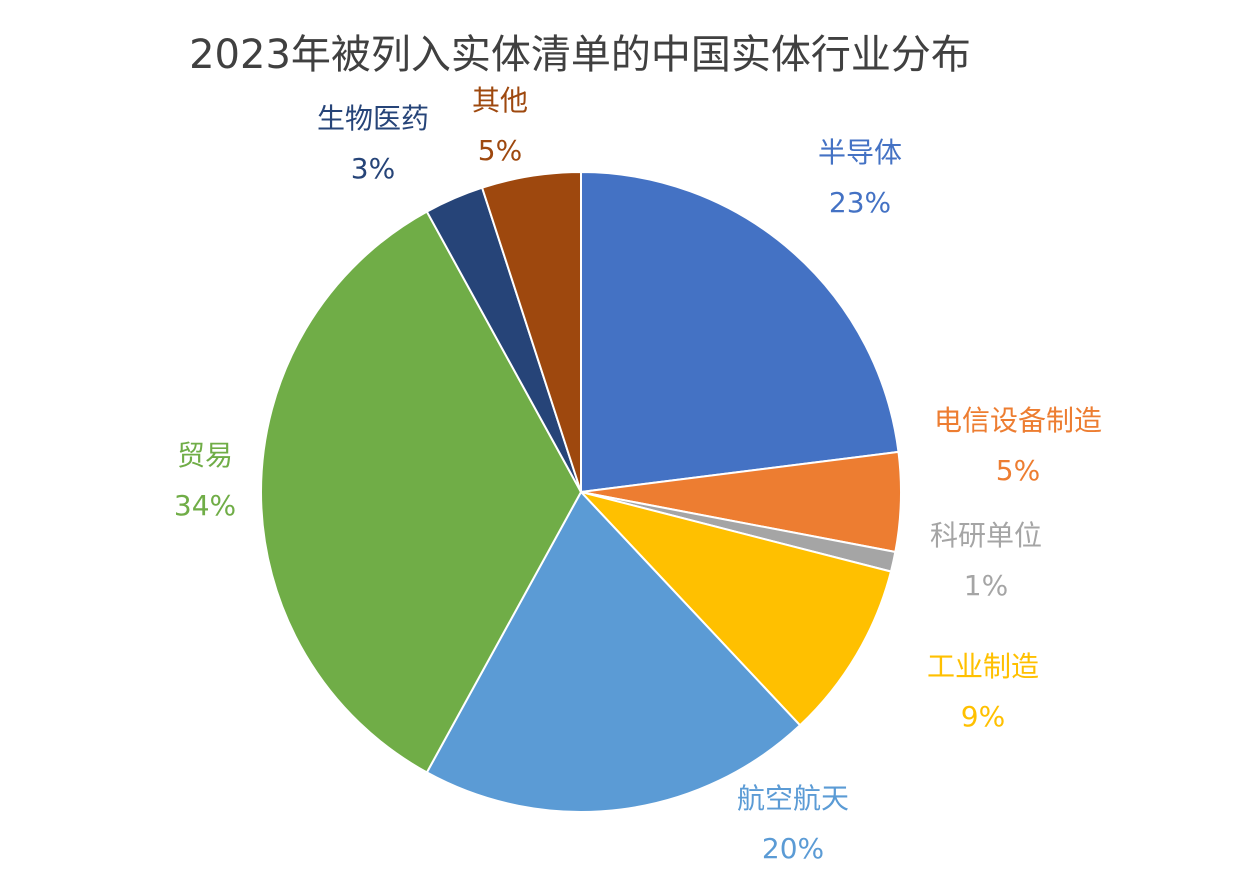 This screenshot has width=1254, height=892. What do you see at coordinates (205, 505) in the screenshot?
I see `slice-value-5: 34%` at bounding box center [205, 505].